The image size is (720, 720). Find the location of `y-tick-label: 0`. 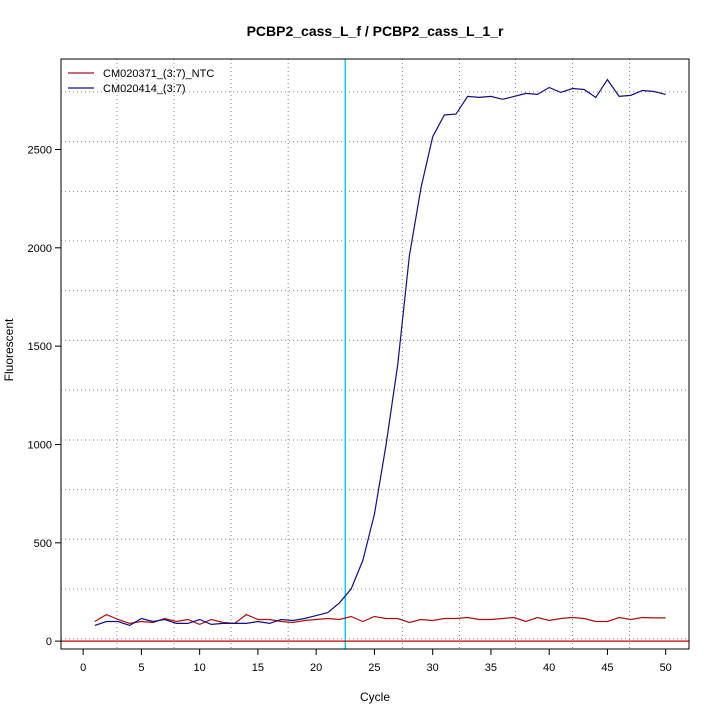

y-tick-label: 0 is located at coordinates (49, 642).